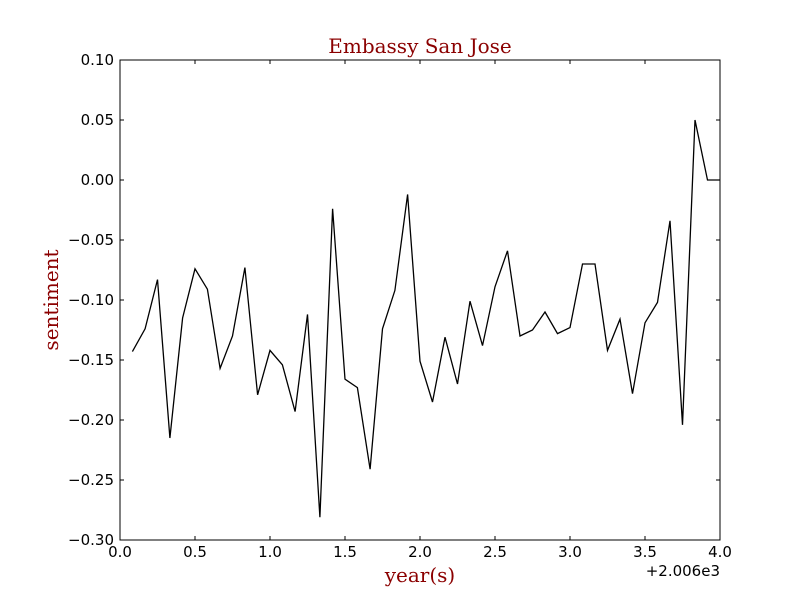 This screenshot has width=800, height=600. I want to click on x-tick-label: 3.0, so click(570, 552).